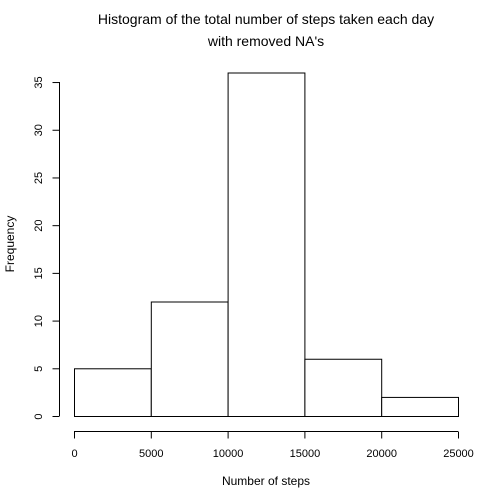 This screenshot has height=504, width=504. Describe the element at coordinates (39, 82) in the screenshot. I see `y-tick-label: 35` at that location.